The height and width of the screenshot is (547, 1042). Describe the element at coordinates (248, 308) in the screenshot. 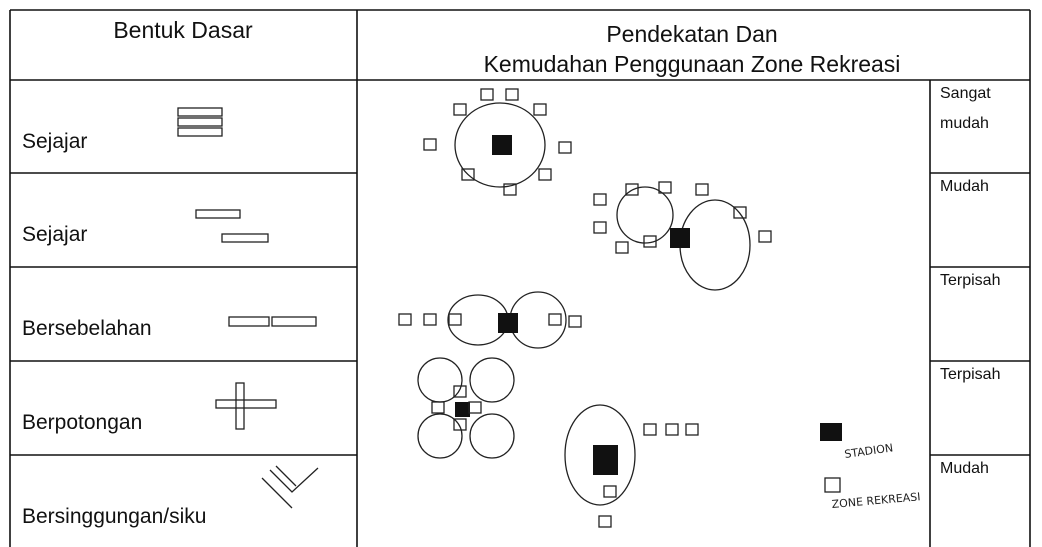

I see `shape-icons` at that location.